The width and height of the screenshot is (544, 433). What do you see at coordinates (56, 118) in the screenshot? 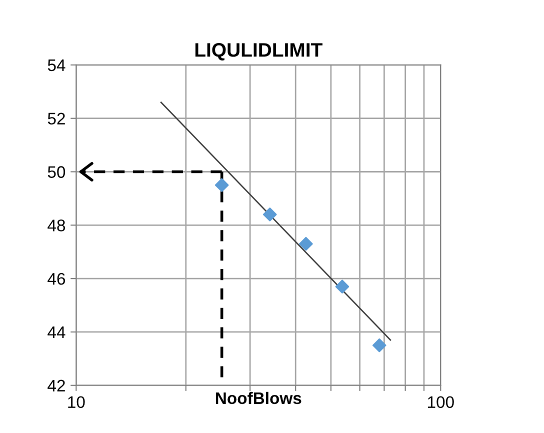
I see `y-tick-label: 52` at bounding box center [56, 118].